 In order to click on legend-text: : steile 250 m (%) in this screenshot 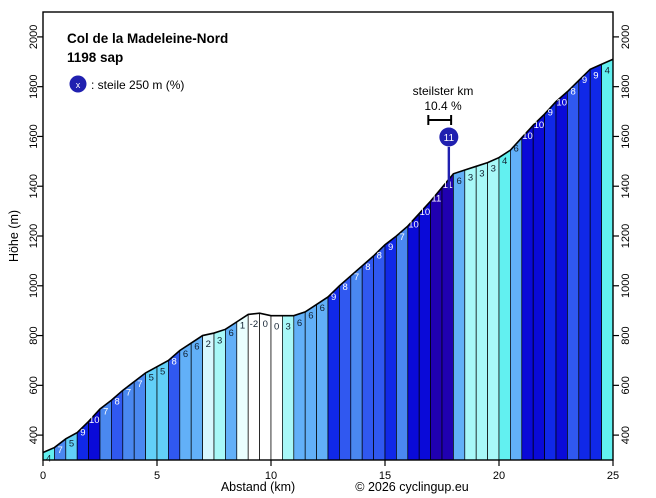, I will do `click(137, 85)`.